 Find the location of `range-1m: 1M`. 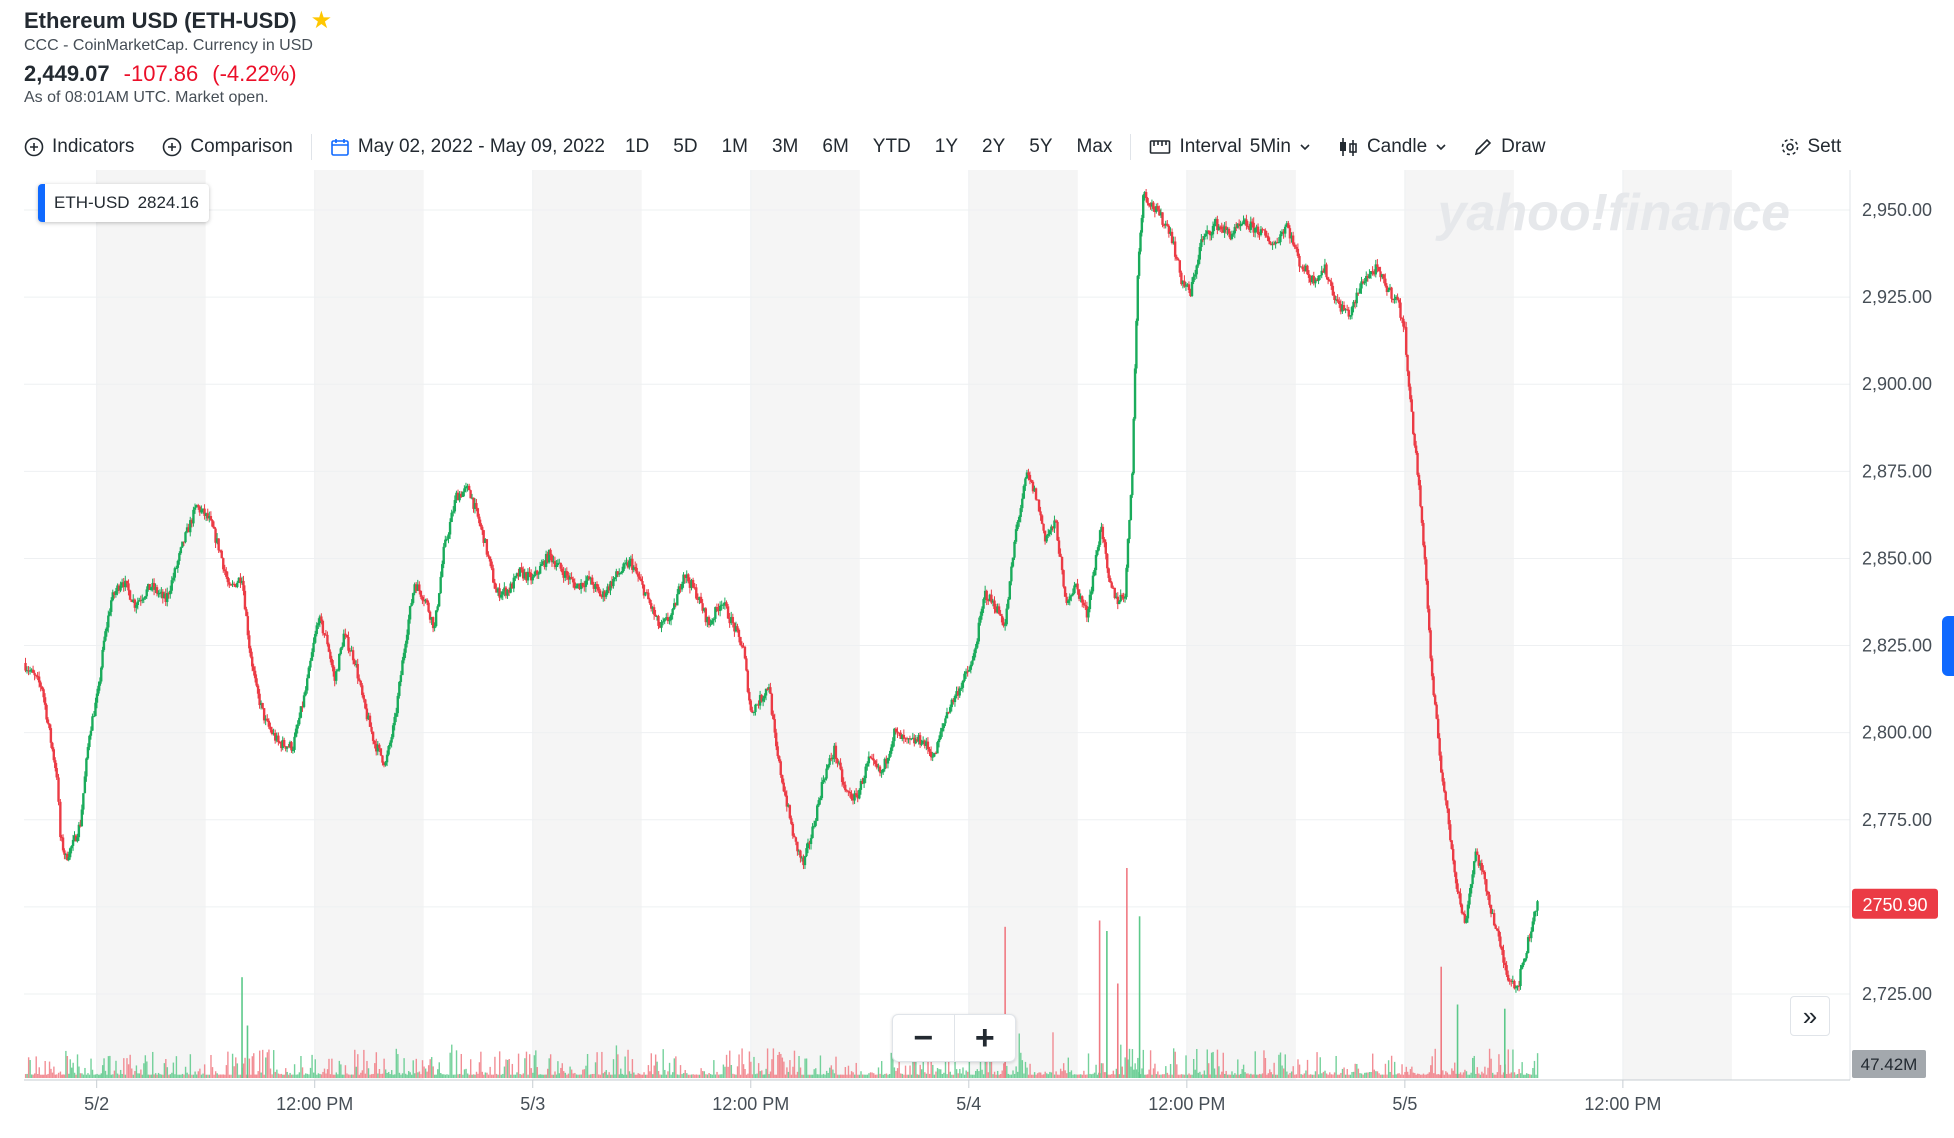

range-1m: 1M is located at coordinates (734, 146).